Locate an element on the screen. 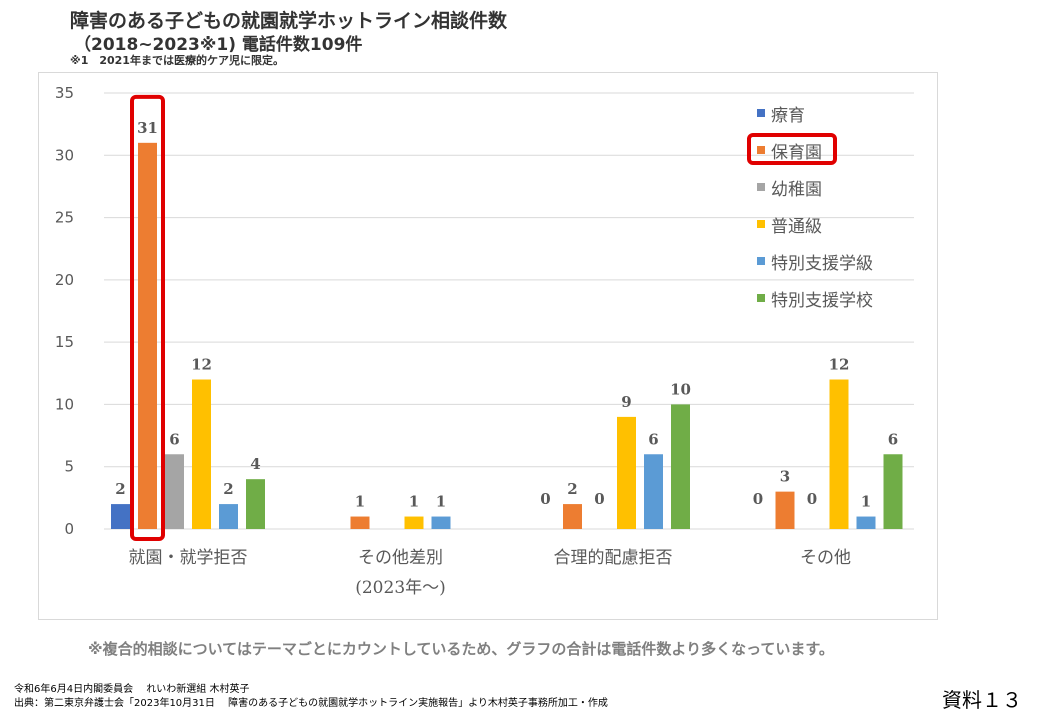  y-tick-label: 25 is located at coordinates (64, 218).